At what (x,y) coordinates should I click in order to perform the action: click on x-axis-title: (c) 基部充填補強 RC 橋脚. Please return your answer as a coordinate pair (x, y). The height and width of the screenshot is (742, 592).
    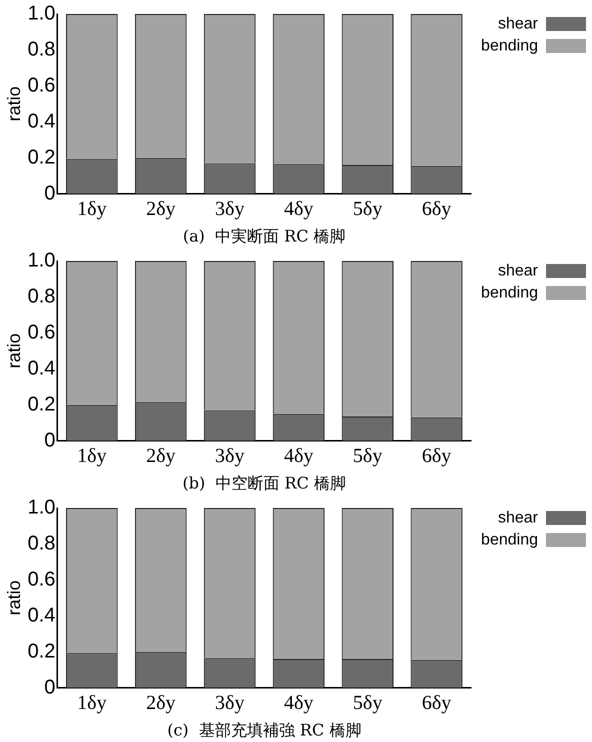
    Looking at the image, I should click on (264, 730).